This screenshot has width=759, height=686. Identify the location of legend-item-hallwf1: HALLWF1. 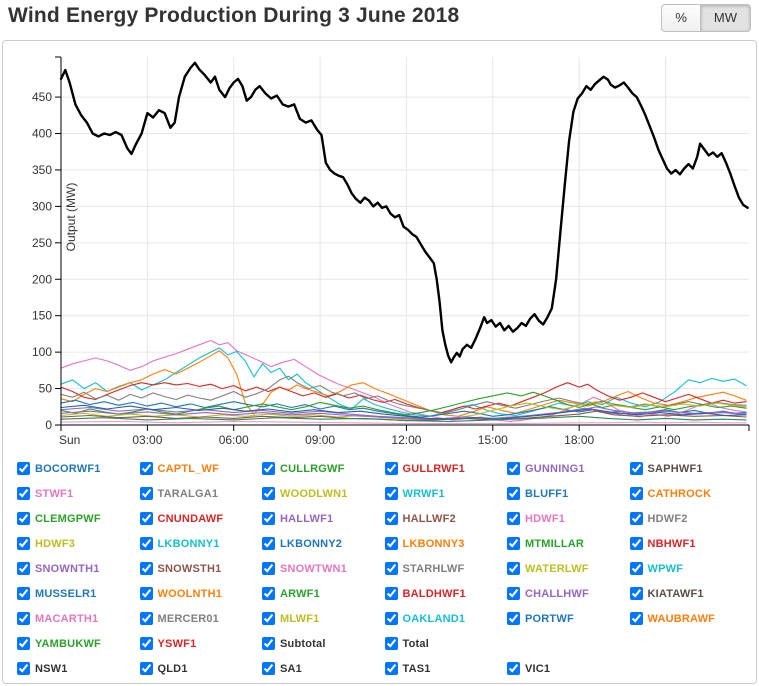
(323, 518).